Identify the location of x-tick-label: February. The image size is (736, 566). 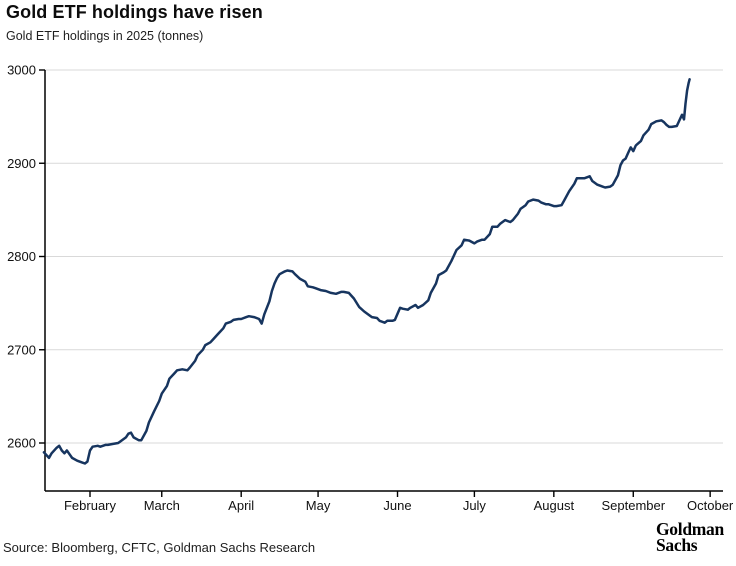
(90, 505).